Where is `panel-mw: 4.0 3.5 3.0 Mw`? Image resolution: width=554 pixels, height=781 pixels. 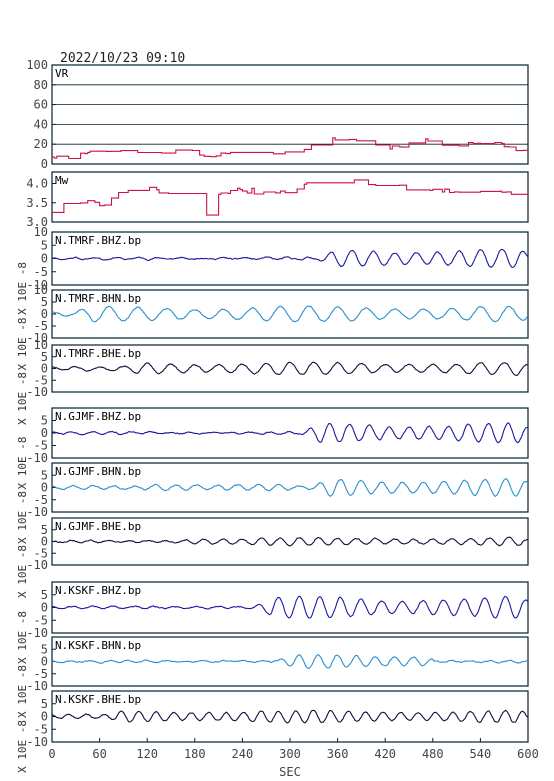
panel-mw: 4.0 3.5 3.0 Mw is located at coordinates (277, 200).